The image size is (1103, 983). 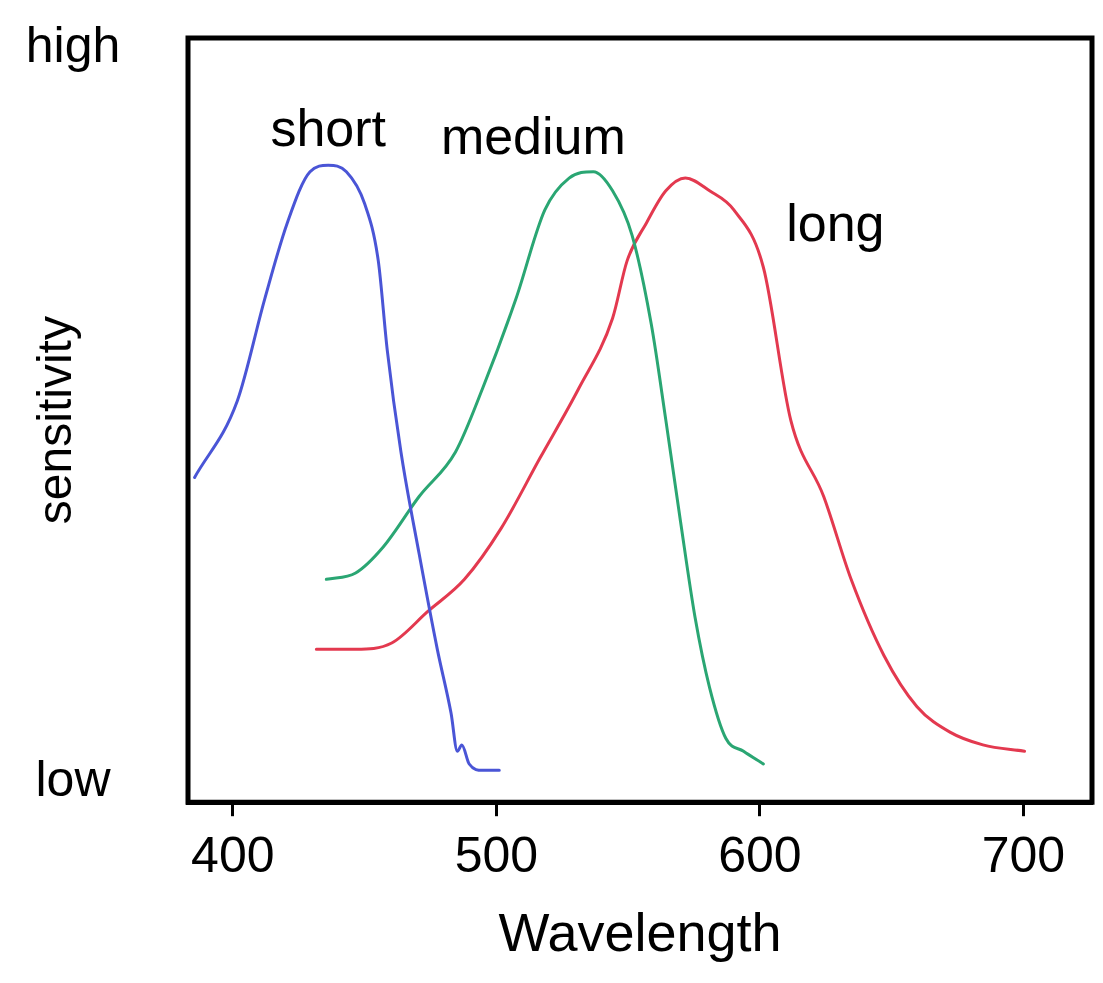 What do you see at coordinates (73, 44) in the screenshot?
I see `text: high` at bounding box center [73, 44].